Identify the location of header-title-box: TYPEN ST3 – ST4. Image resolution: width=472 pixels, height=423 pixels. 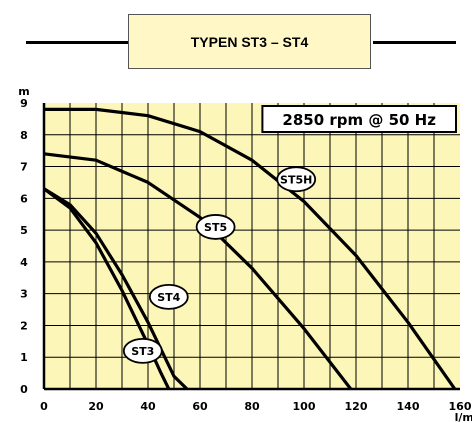
(249, 41).